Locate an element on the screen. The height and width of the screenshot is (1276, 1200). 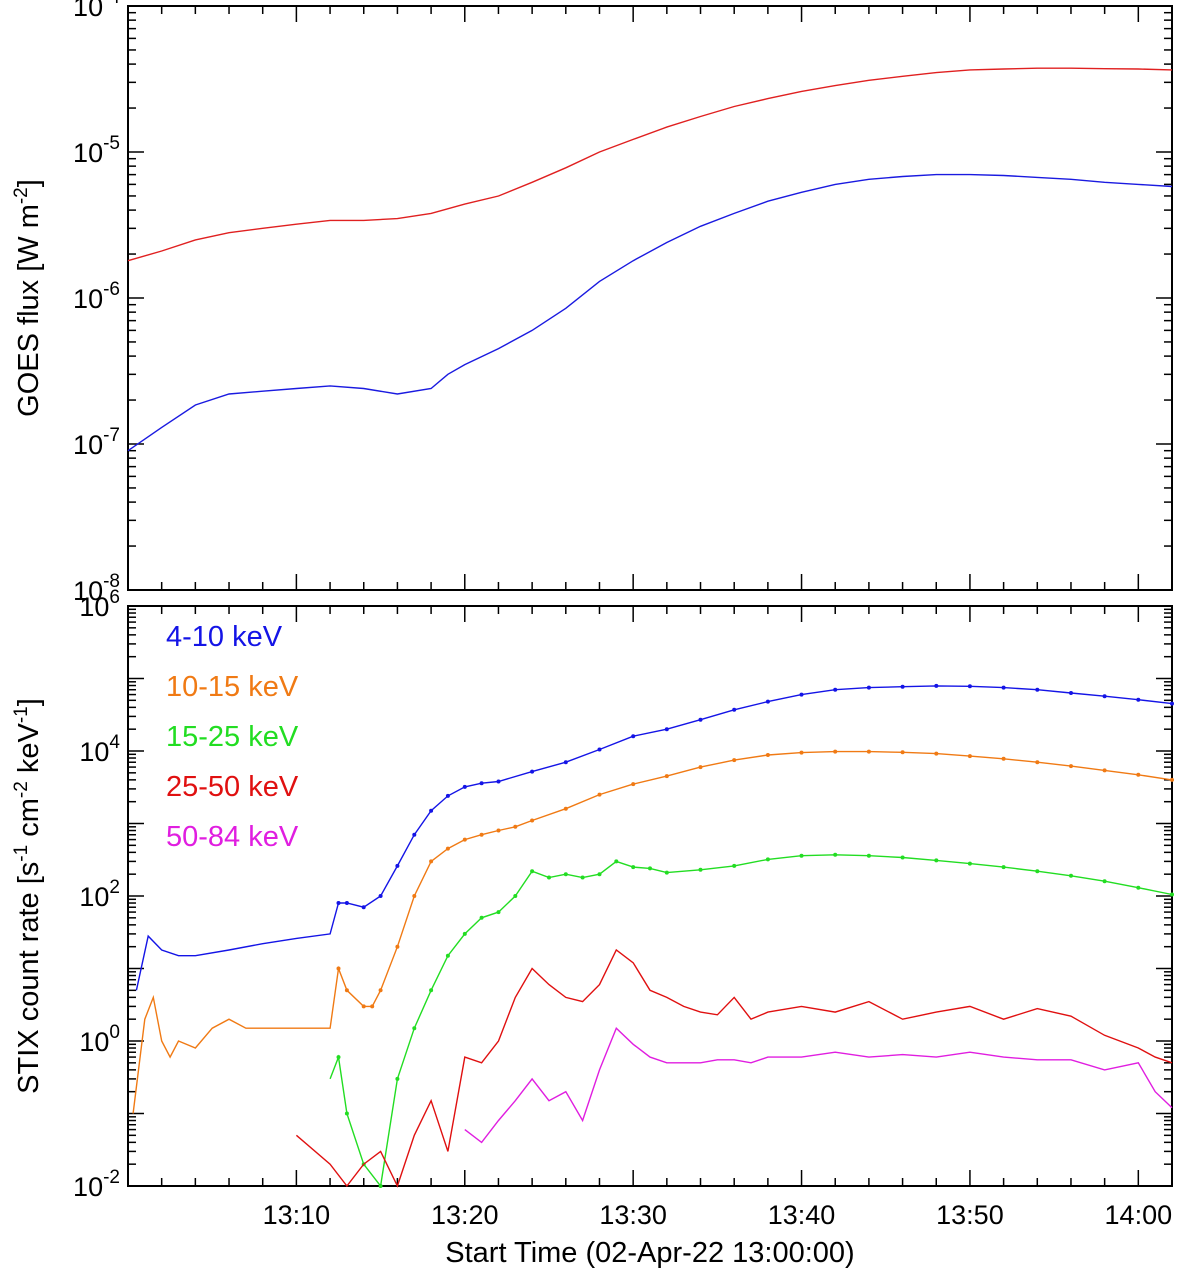
tick-exponent: 6 is located at coordinates (114, 597).